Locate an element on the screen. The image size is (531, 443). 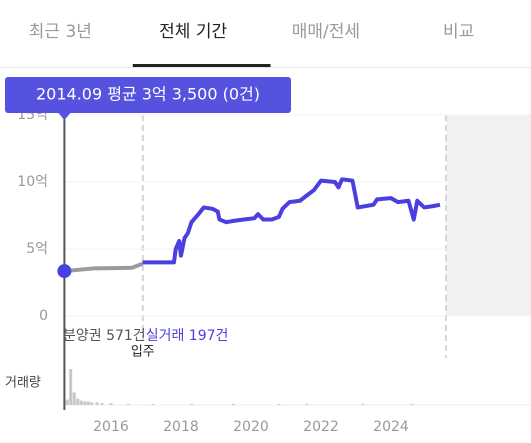
tooltip-text: 2014.09 평균 3억 3,500 (0건) is located at coordinates (148, 94).